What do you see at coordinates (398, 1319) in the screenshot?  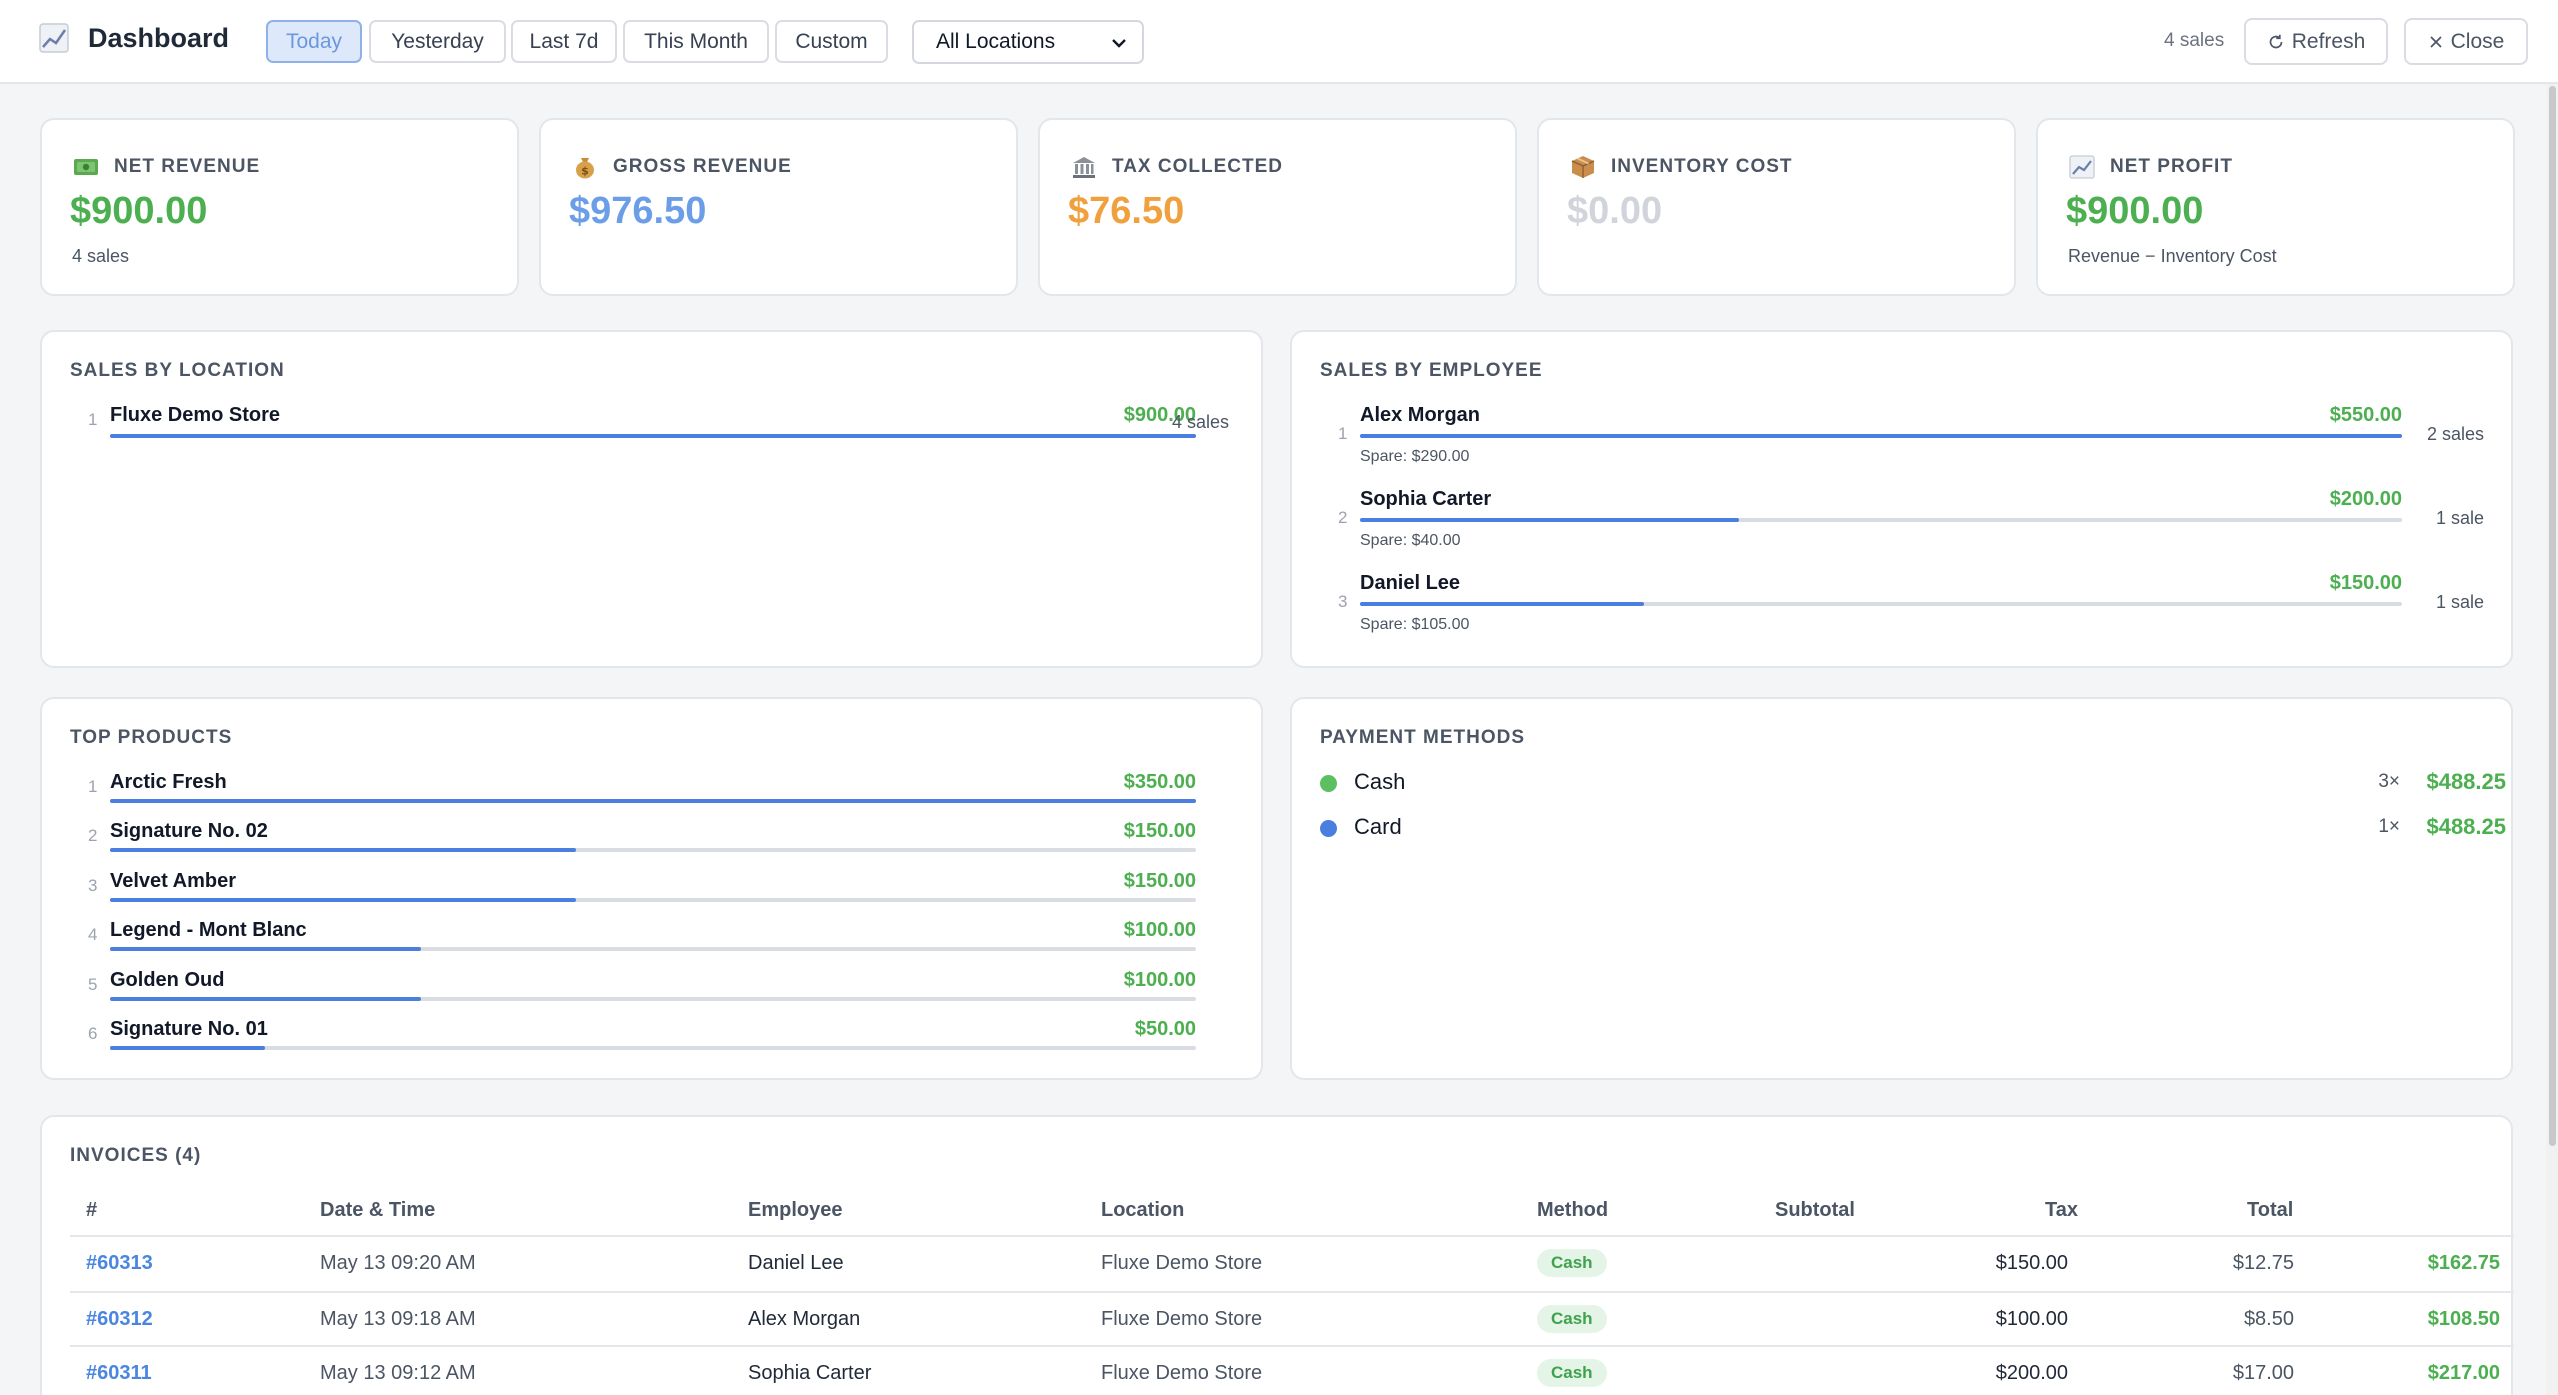 I see `invoice-datetime: May 13 09:18 AM` at bounding box center [398, 1319].